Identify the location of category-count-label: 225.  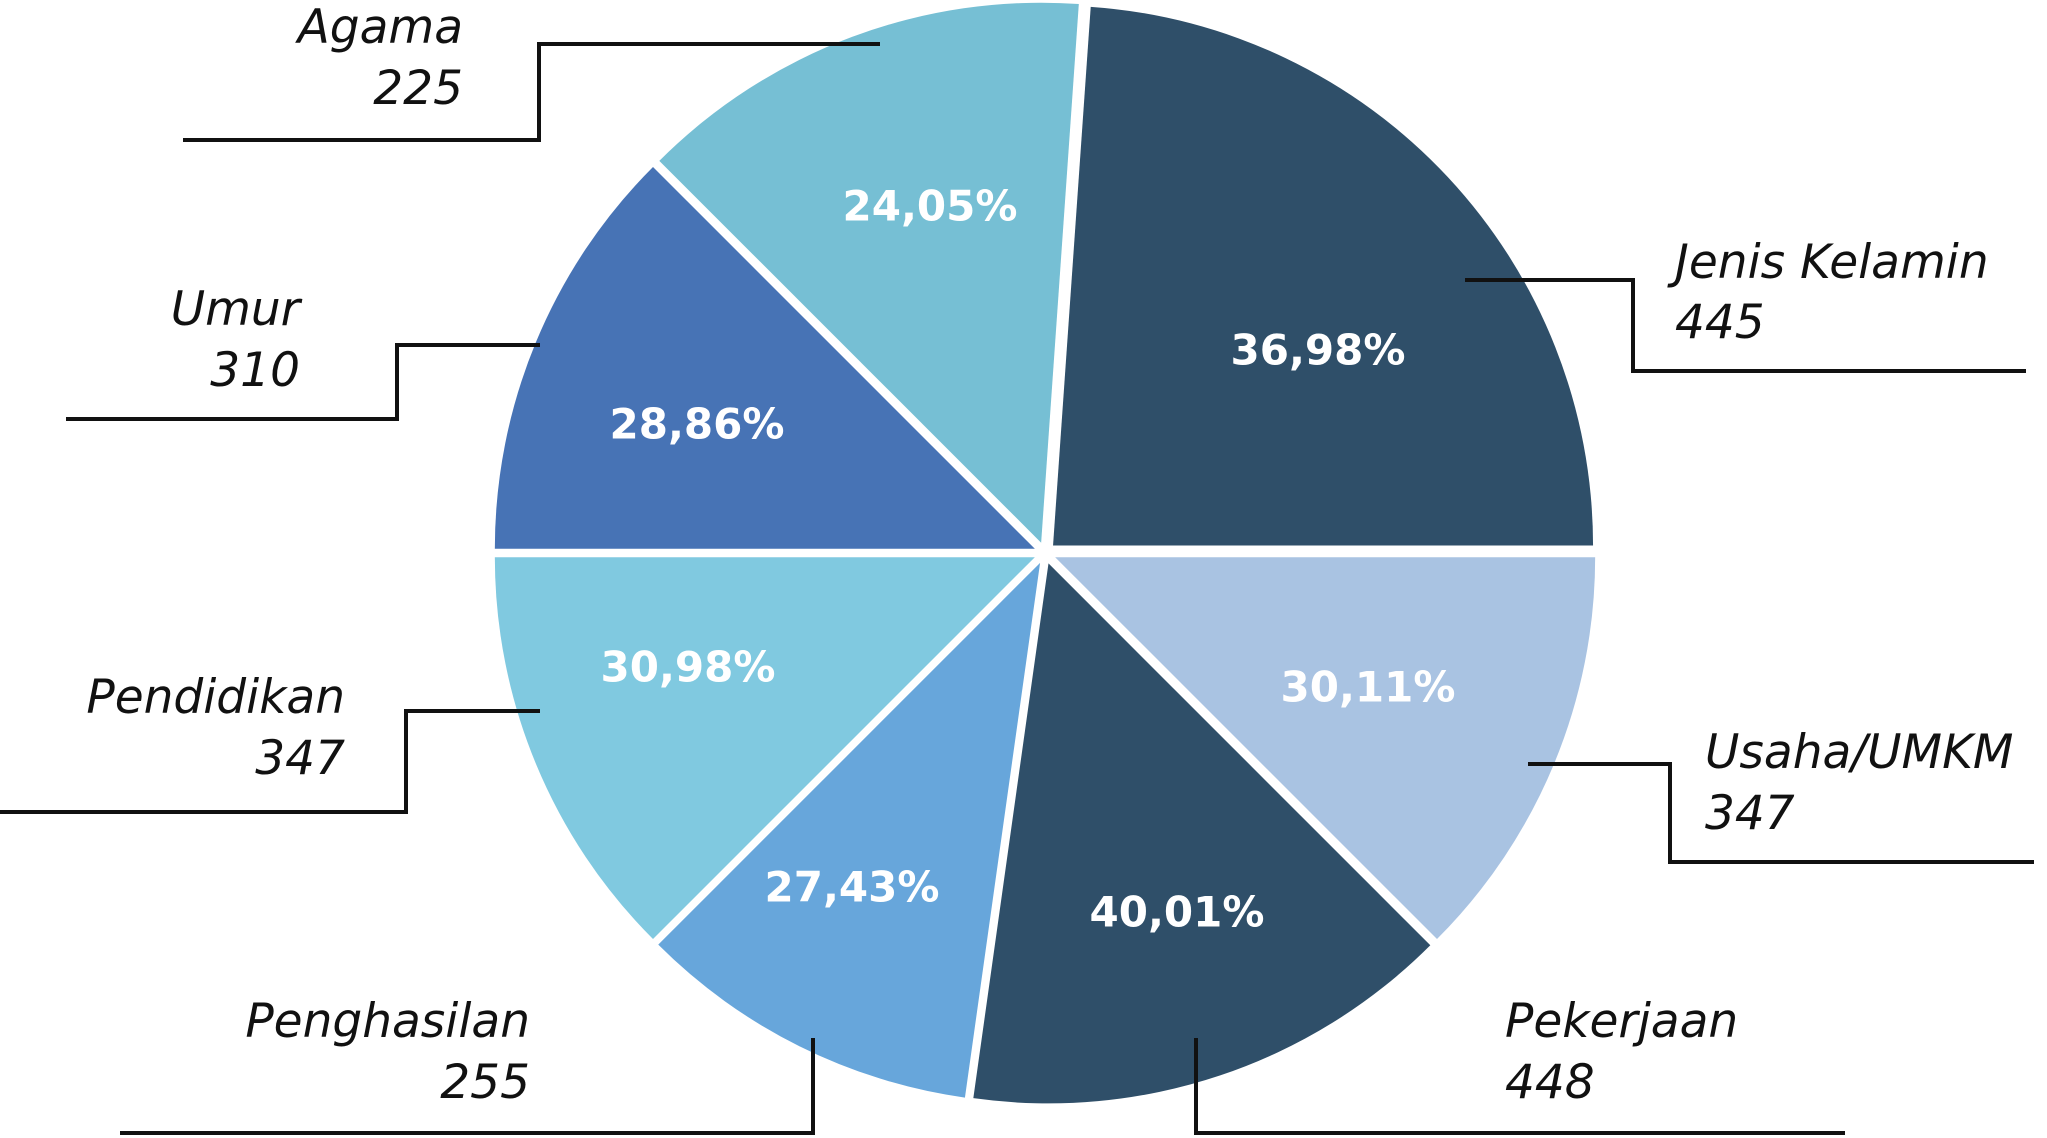
(418, 88).